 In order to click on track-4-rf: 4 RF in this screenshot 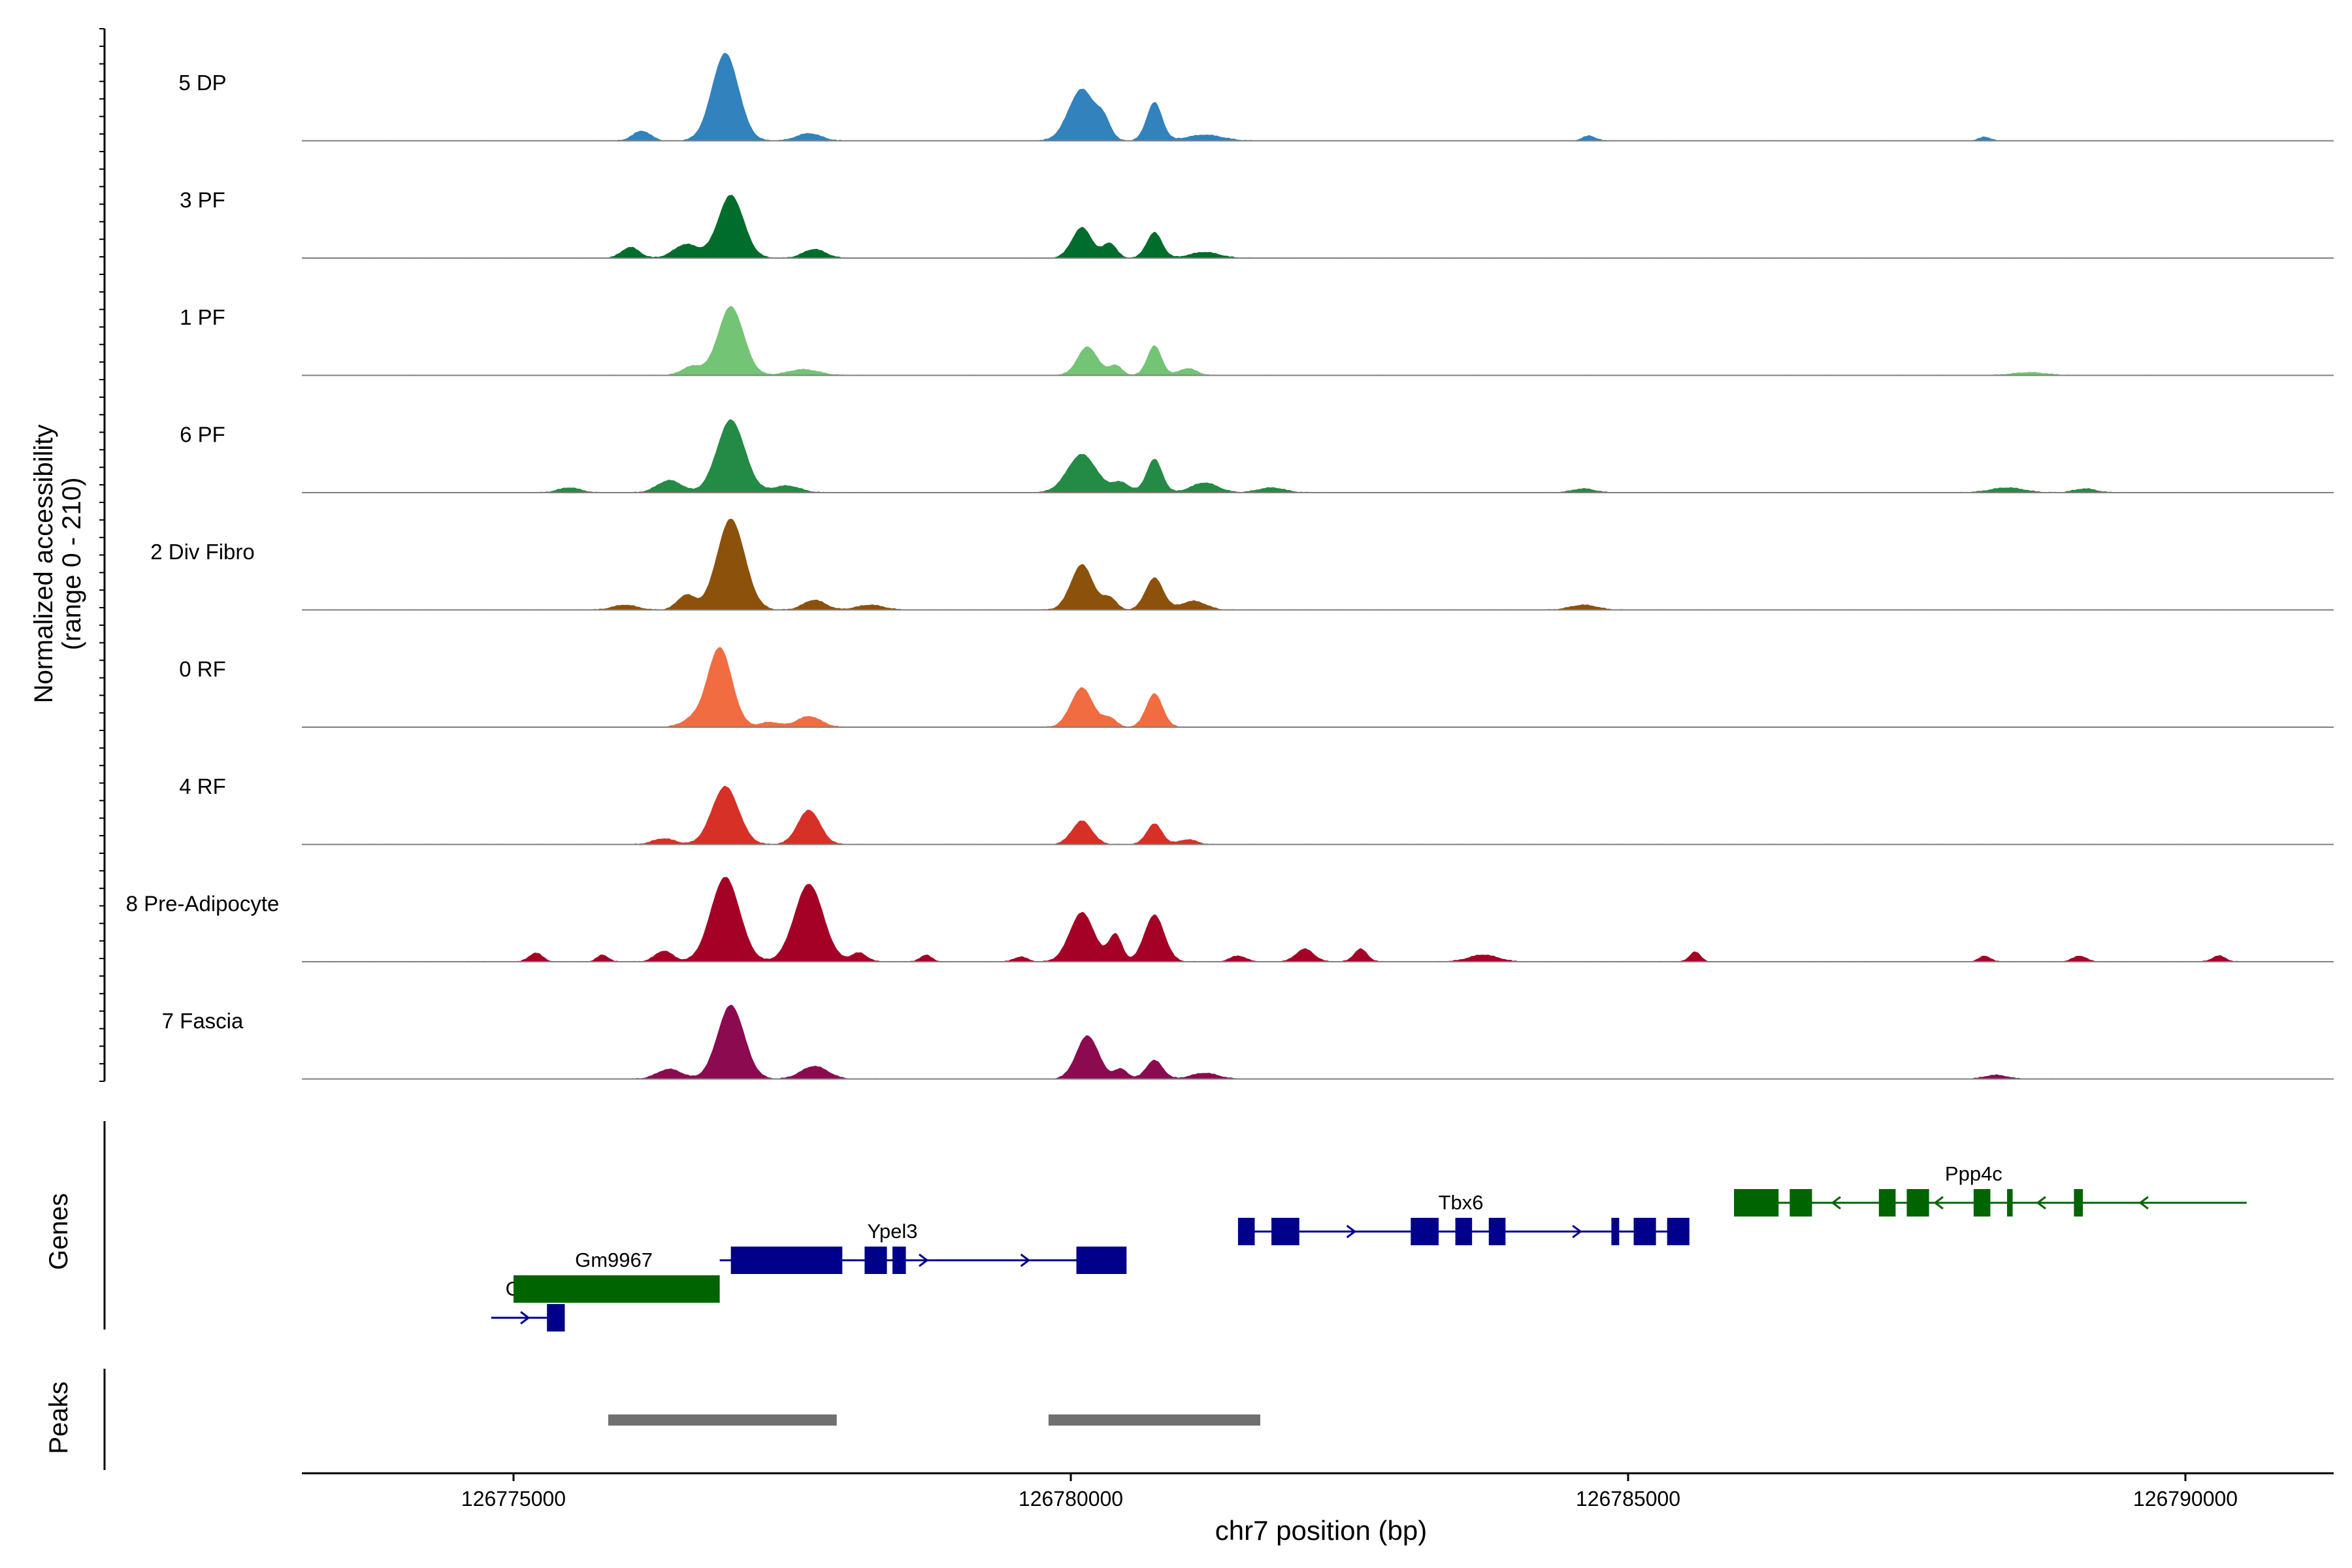, I will do `click(1256, 809)`.